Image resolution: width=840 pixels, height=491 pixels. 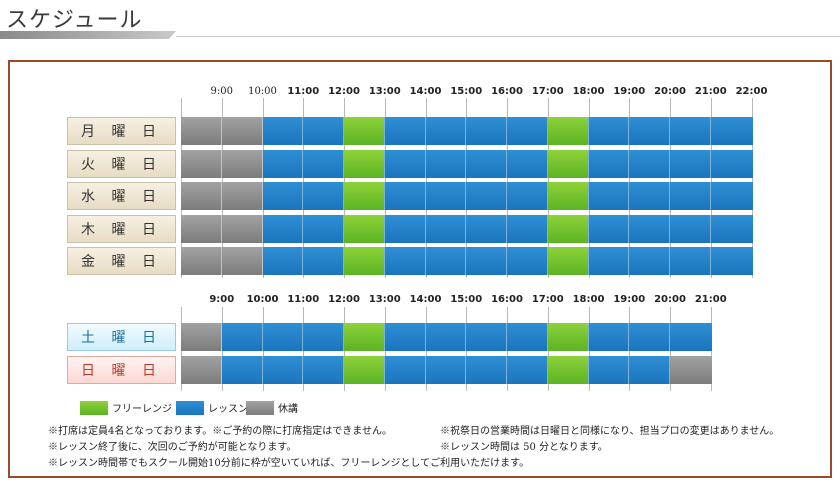 I want to click on day-label: 土 曜 日, so click(x=121, y=337).